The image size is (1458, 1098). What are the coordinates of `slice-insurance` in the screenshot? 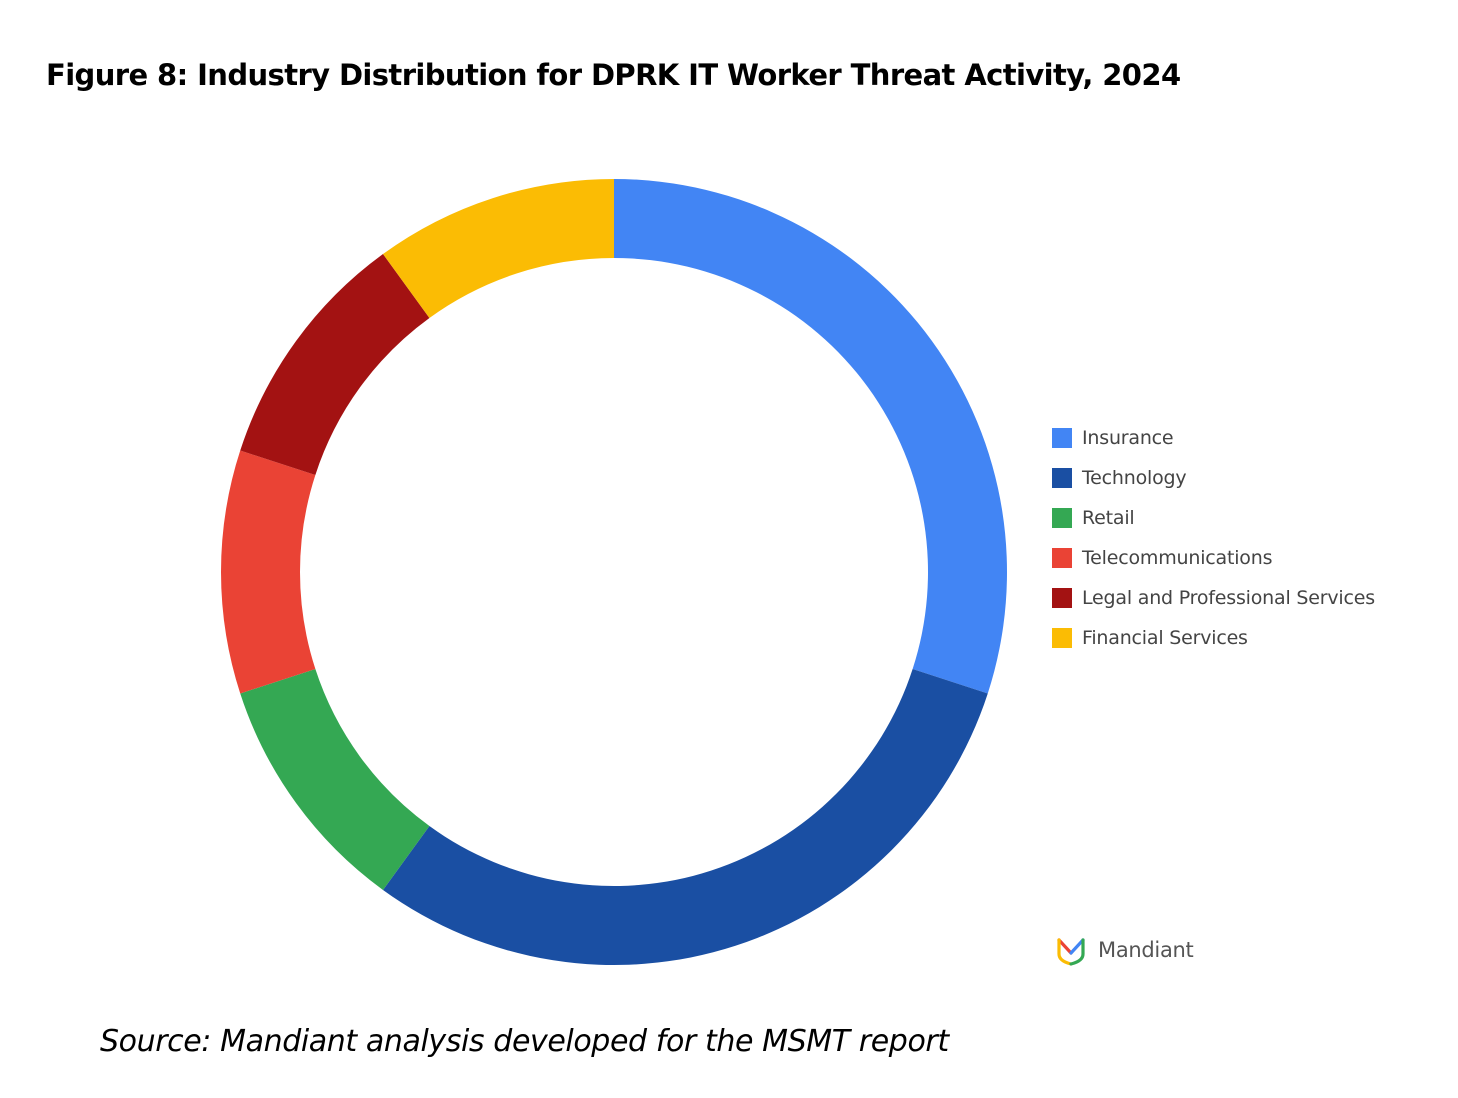 It's located at (810, 436).